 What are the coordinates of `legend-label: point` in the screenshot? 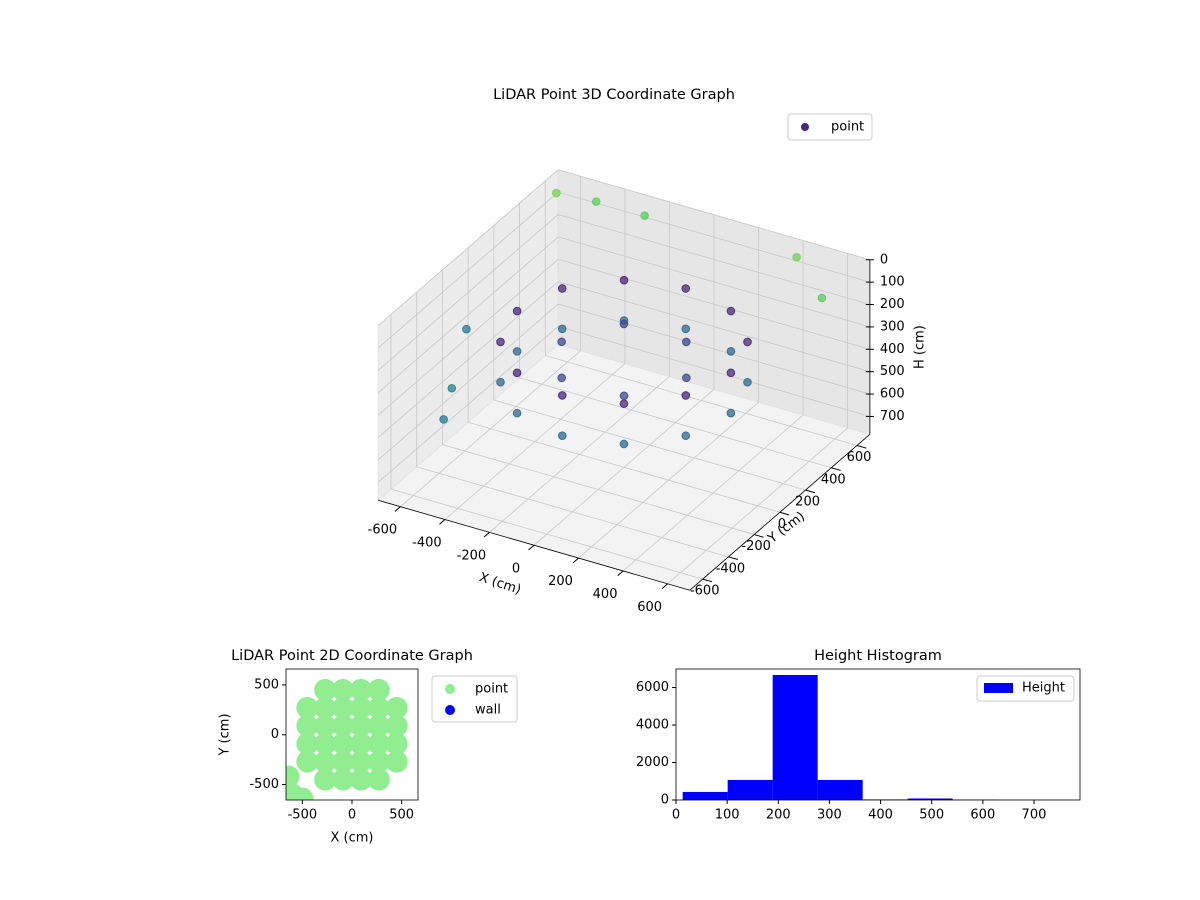 It's located at (491, 689).